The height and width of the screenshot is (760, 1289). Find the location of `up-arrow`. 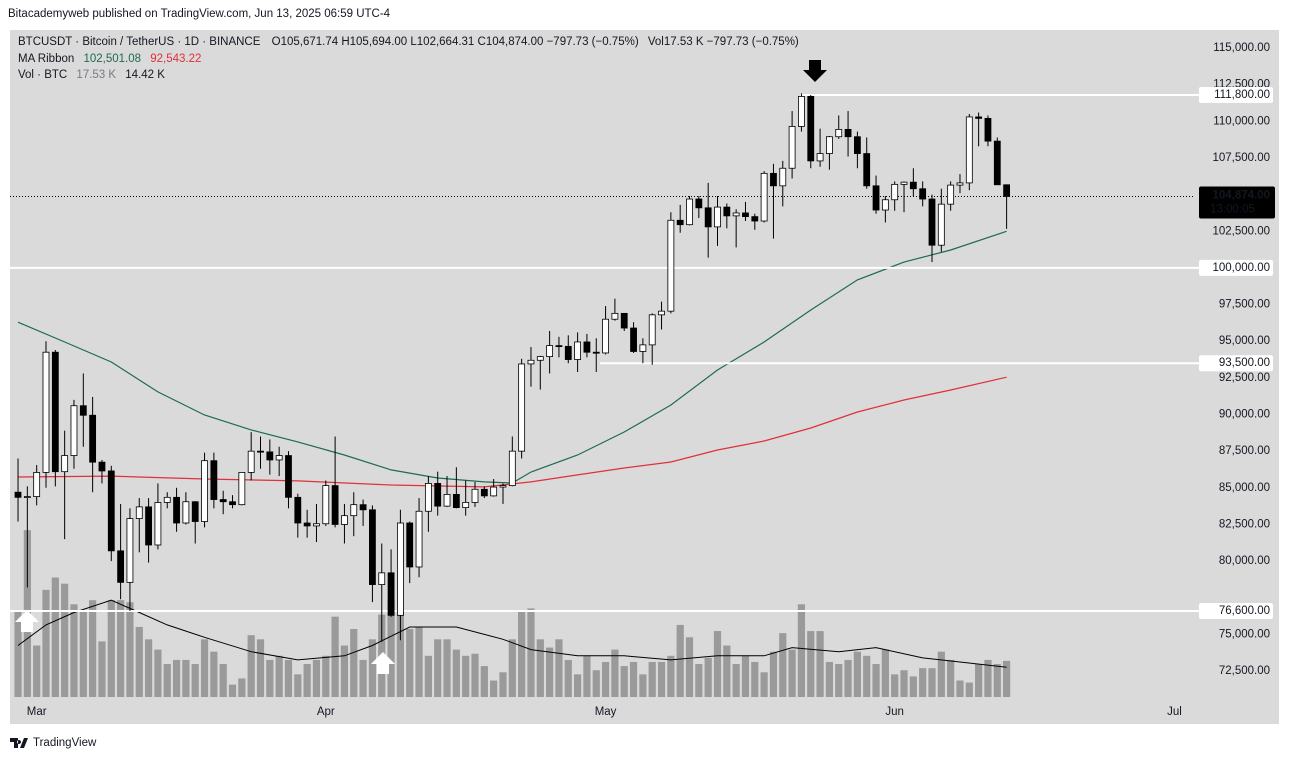

up-arrow is located at coordinates (27, 621).